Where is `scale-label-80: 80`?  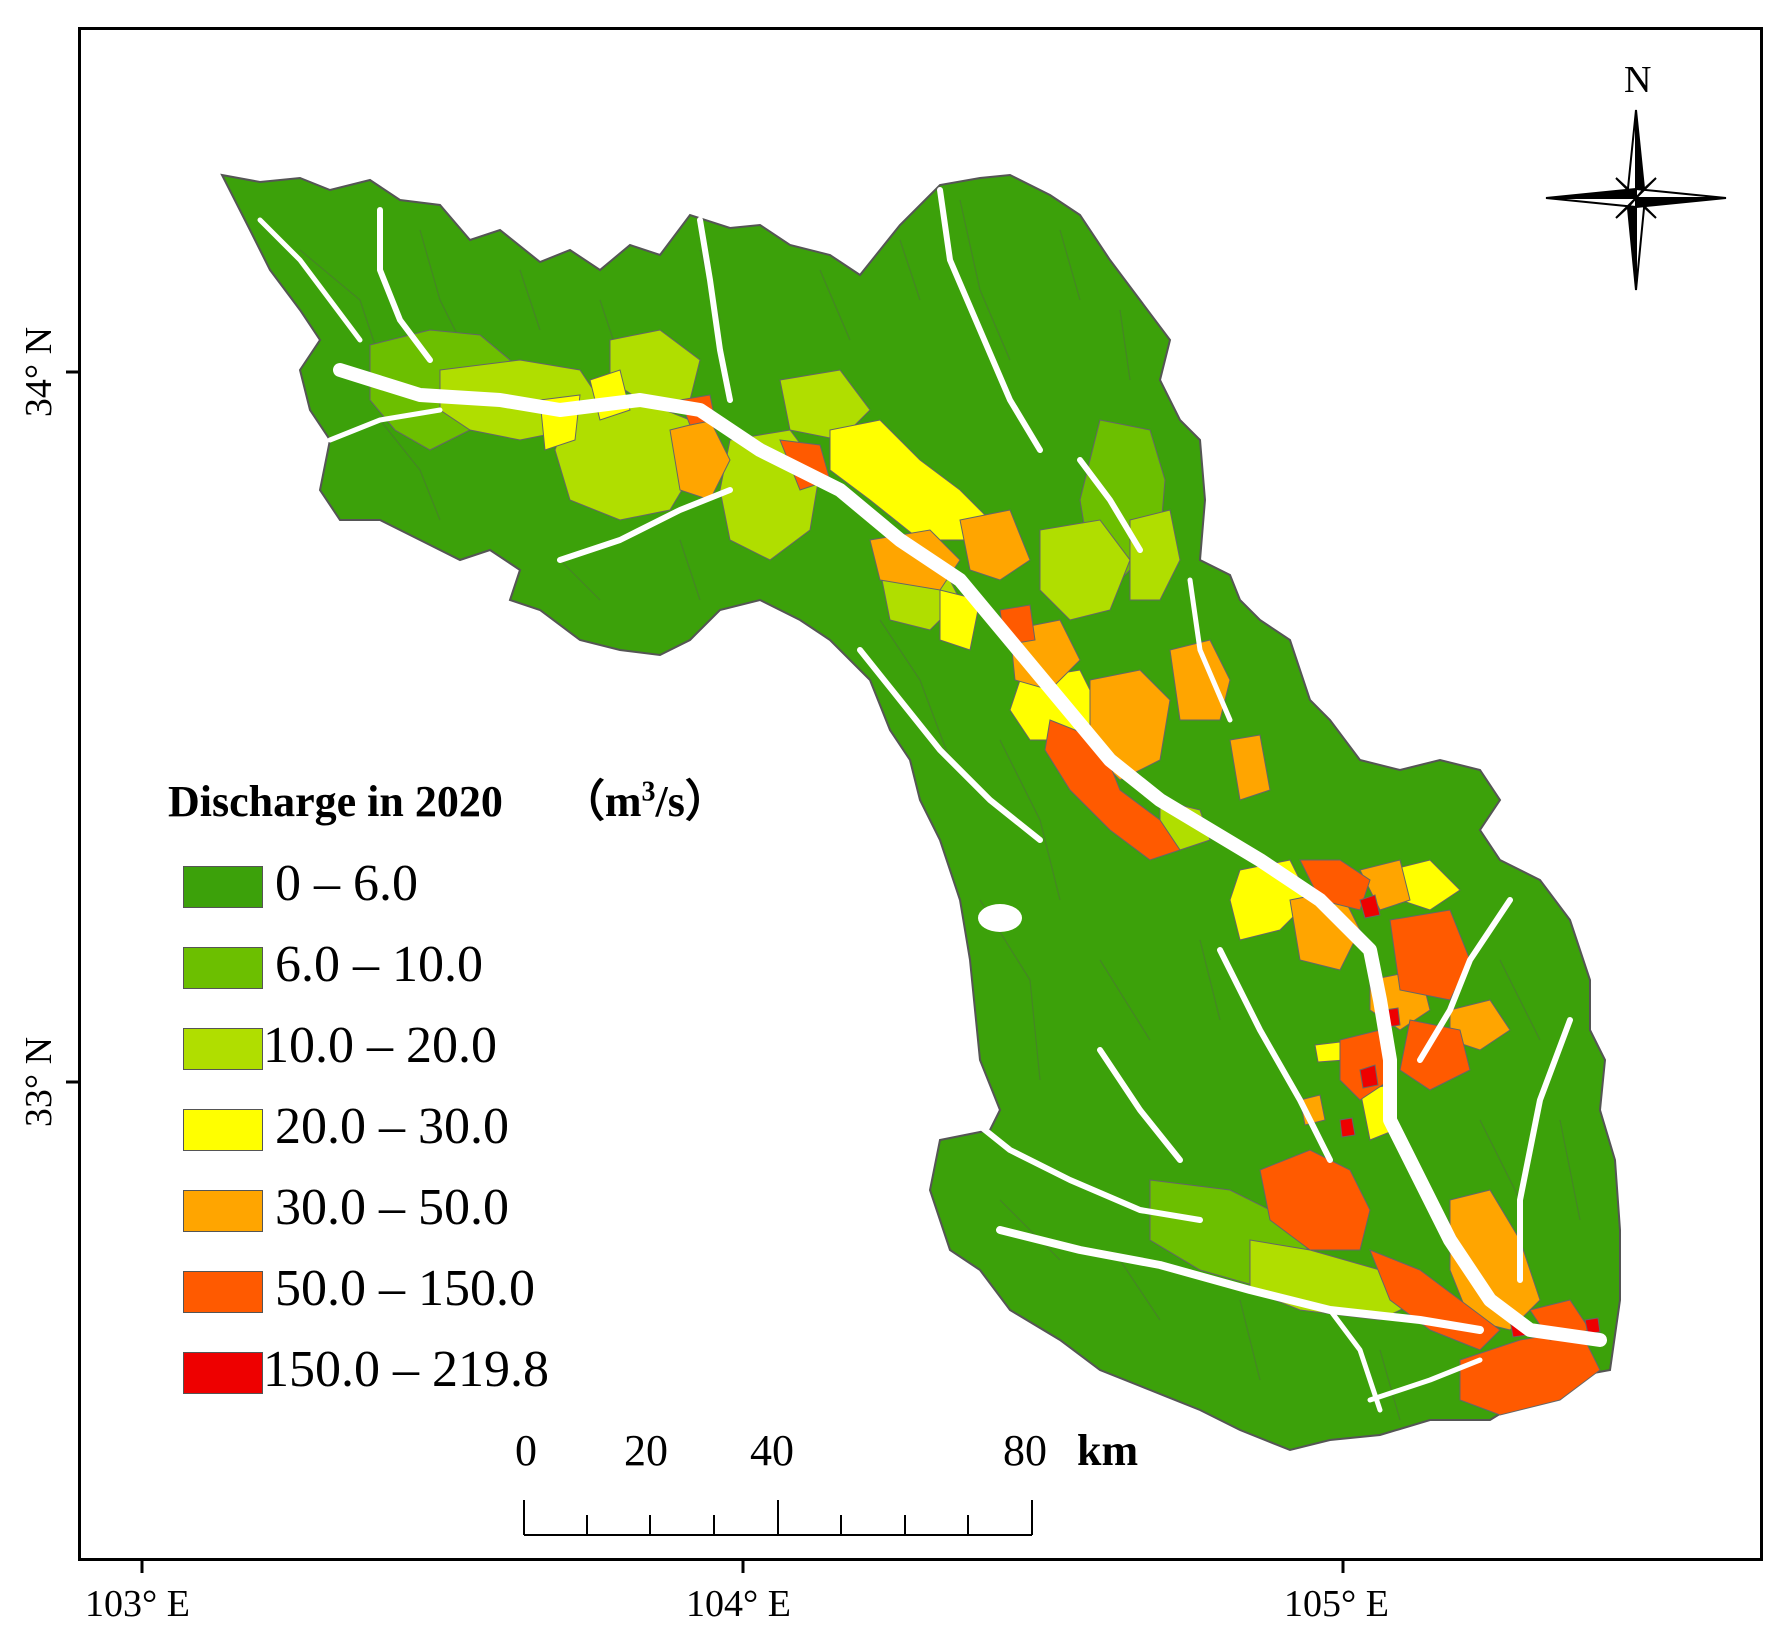 scale-label-80: 80 is located at coordinates (1025, 1450).